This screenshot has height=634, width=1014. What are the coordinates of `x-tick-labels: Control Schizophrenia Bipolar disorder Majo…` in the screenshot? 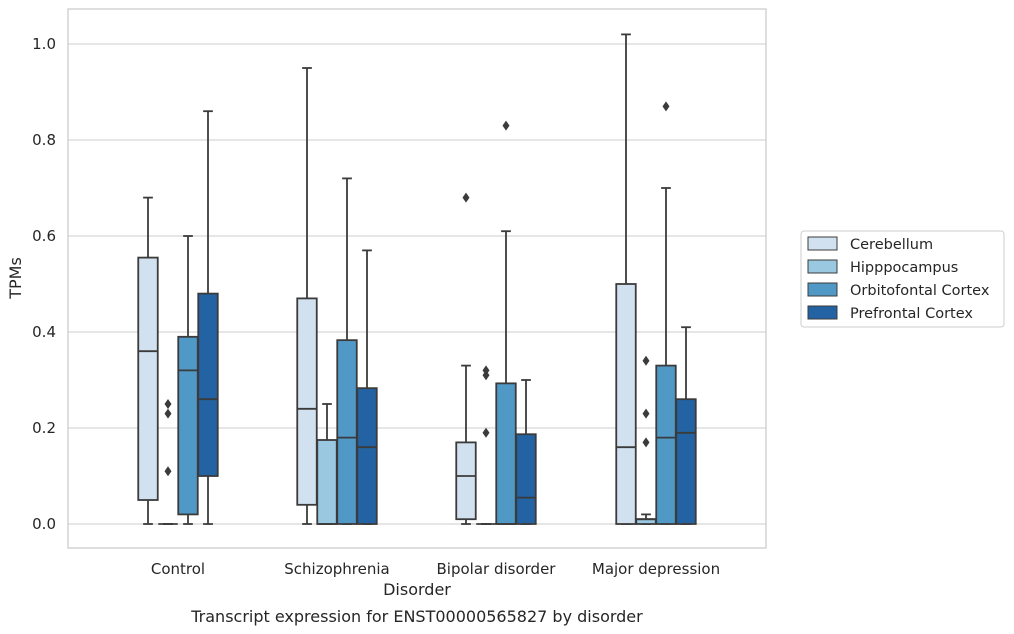 It's located at (435, 569).